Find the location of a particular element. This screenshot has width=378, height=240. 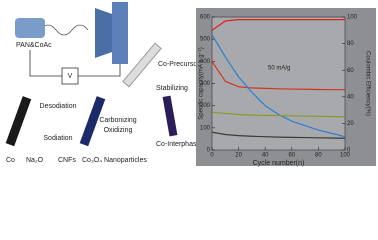

x-tick-label: 60 is located at coordinates (291, 156).